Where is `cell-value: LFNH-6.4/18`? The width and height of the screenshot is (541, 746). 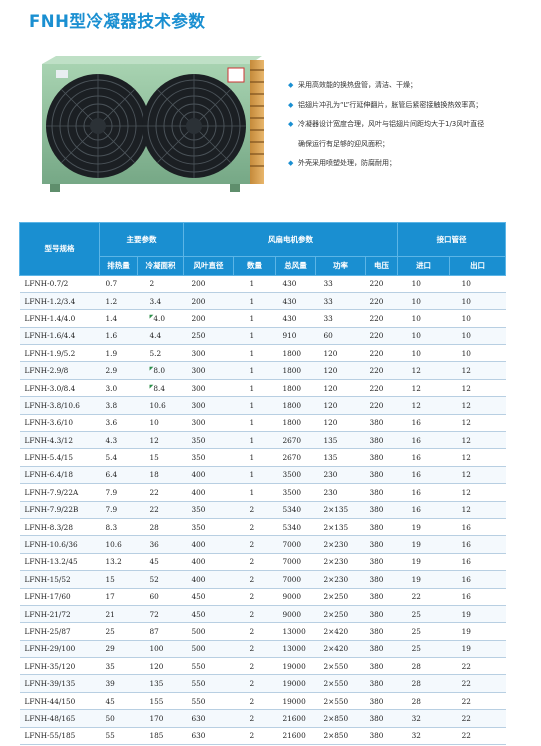
cell-value: LFNH-6.4/18 is located at coordinates (48, 475).